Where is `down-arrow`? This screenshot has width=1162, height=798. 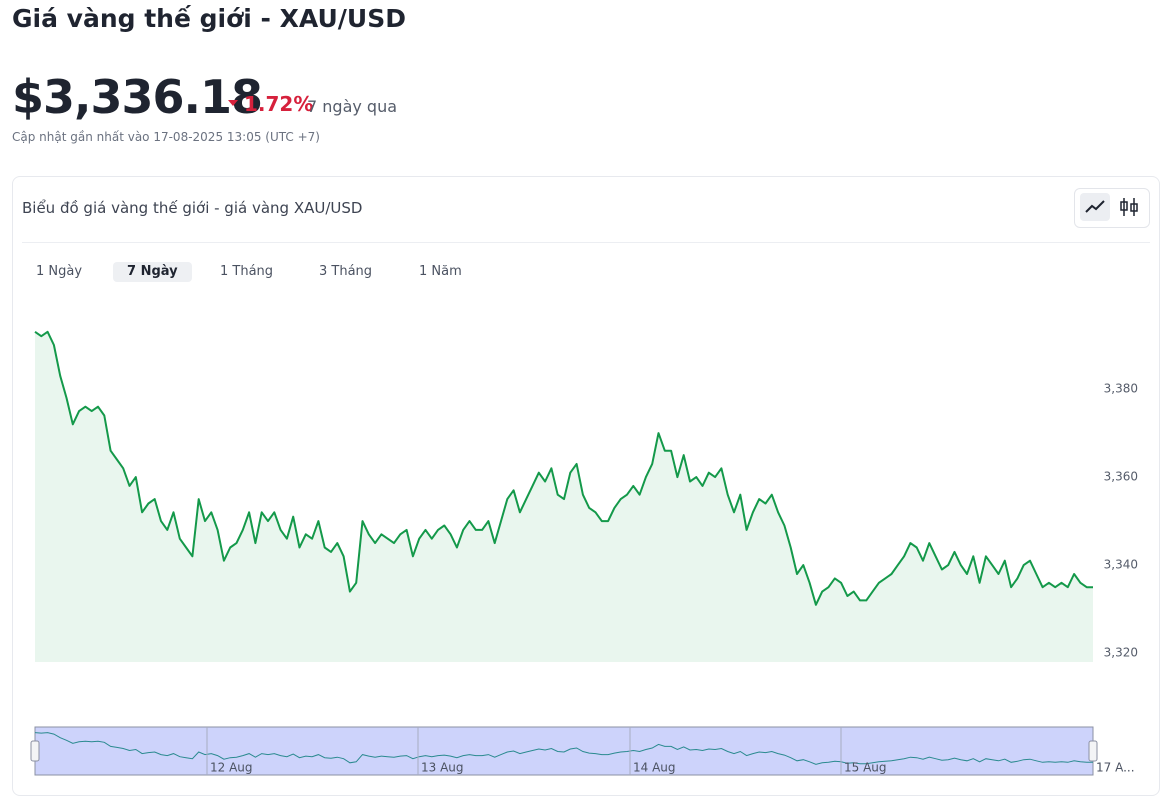
down-arrow is located at coordinates (233, 103).